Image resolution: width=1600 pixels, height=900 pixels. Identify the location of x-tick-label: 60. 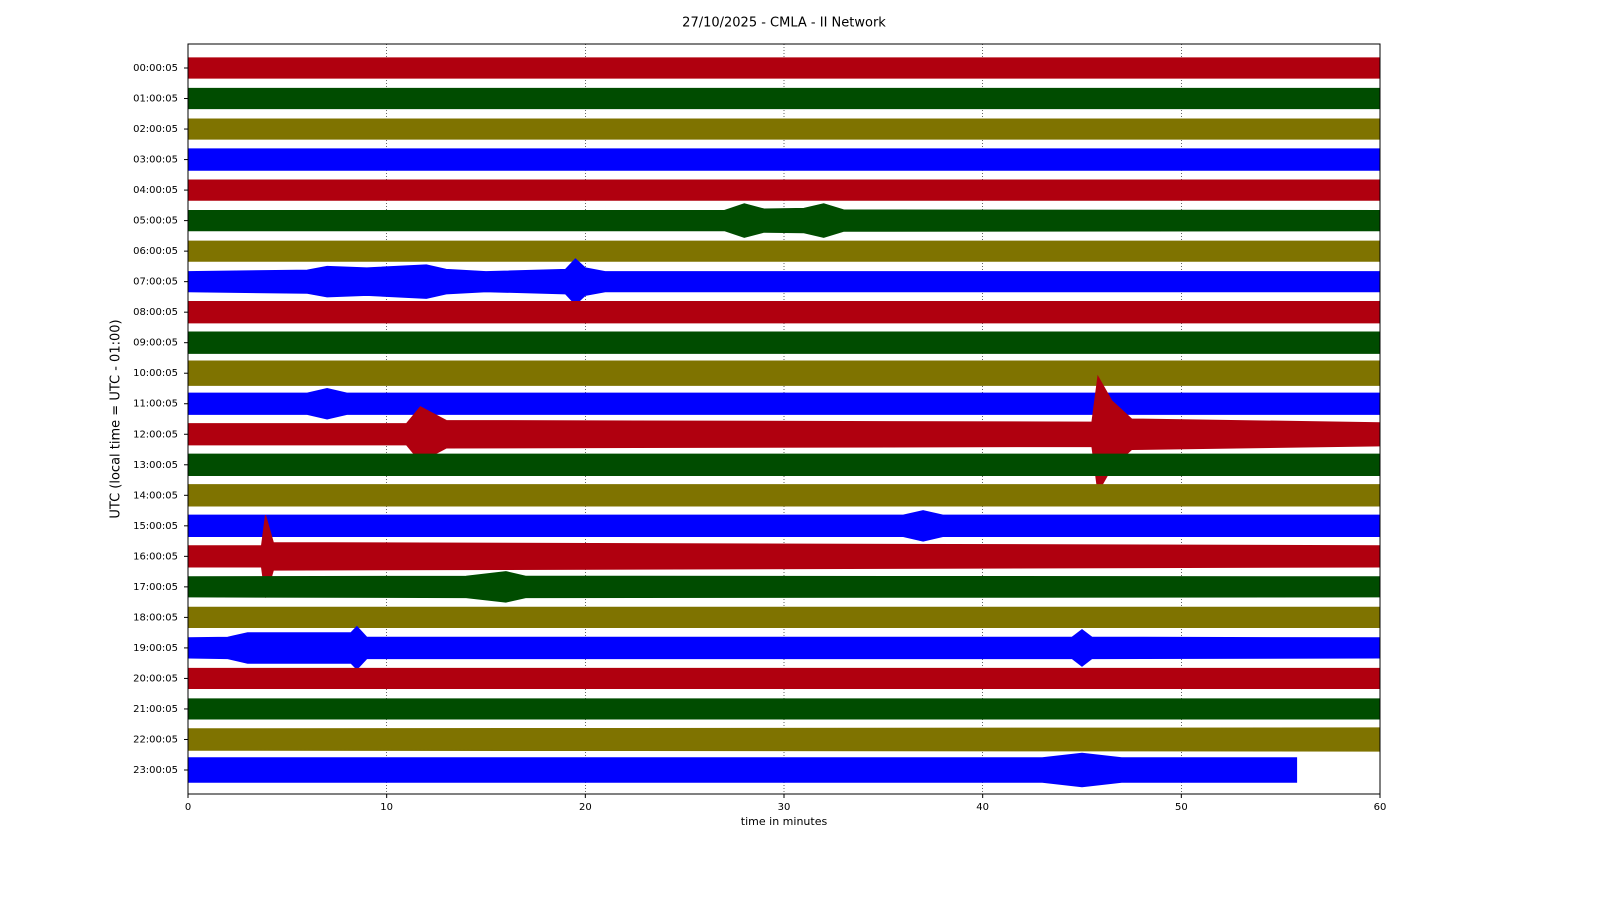
(1380, 807).